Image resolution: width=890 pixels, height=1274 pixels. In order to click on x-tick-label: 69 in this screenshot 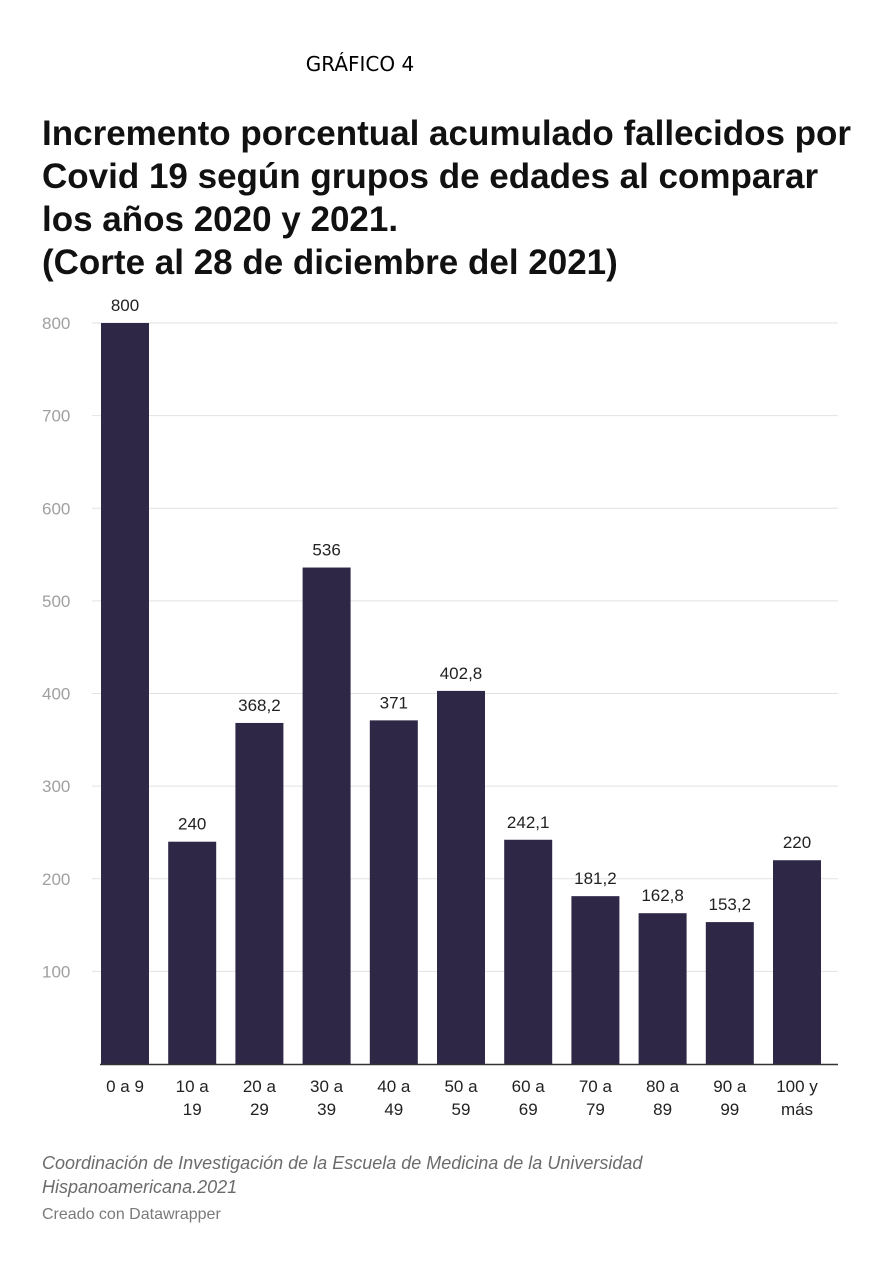, I will do `click(528, 1109)`.